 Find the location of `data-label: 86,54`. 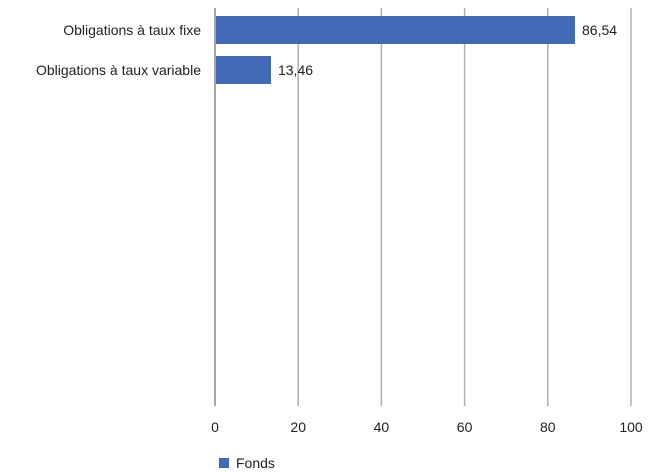

data-label: 86,54 is located at coordinates (599, 30).